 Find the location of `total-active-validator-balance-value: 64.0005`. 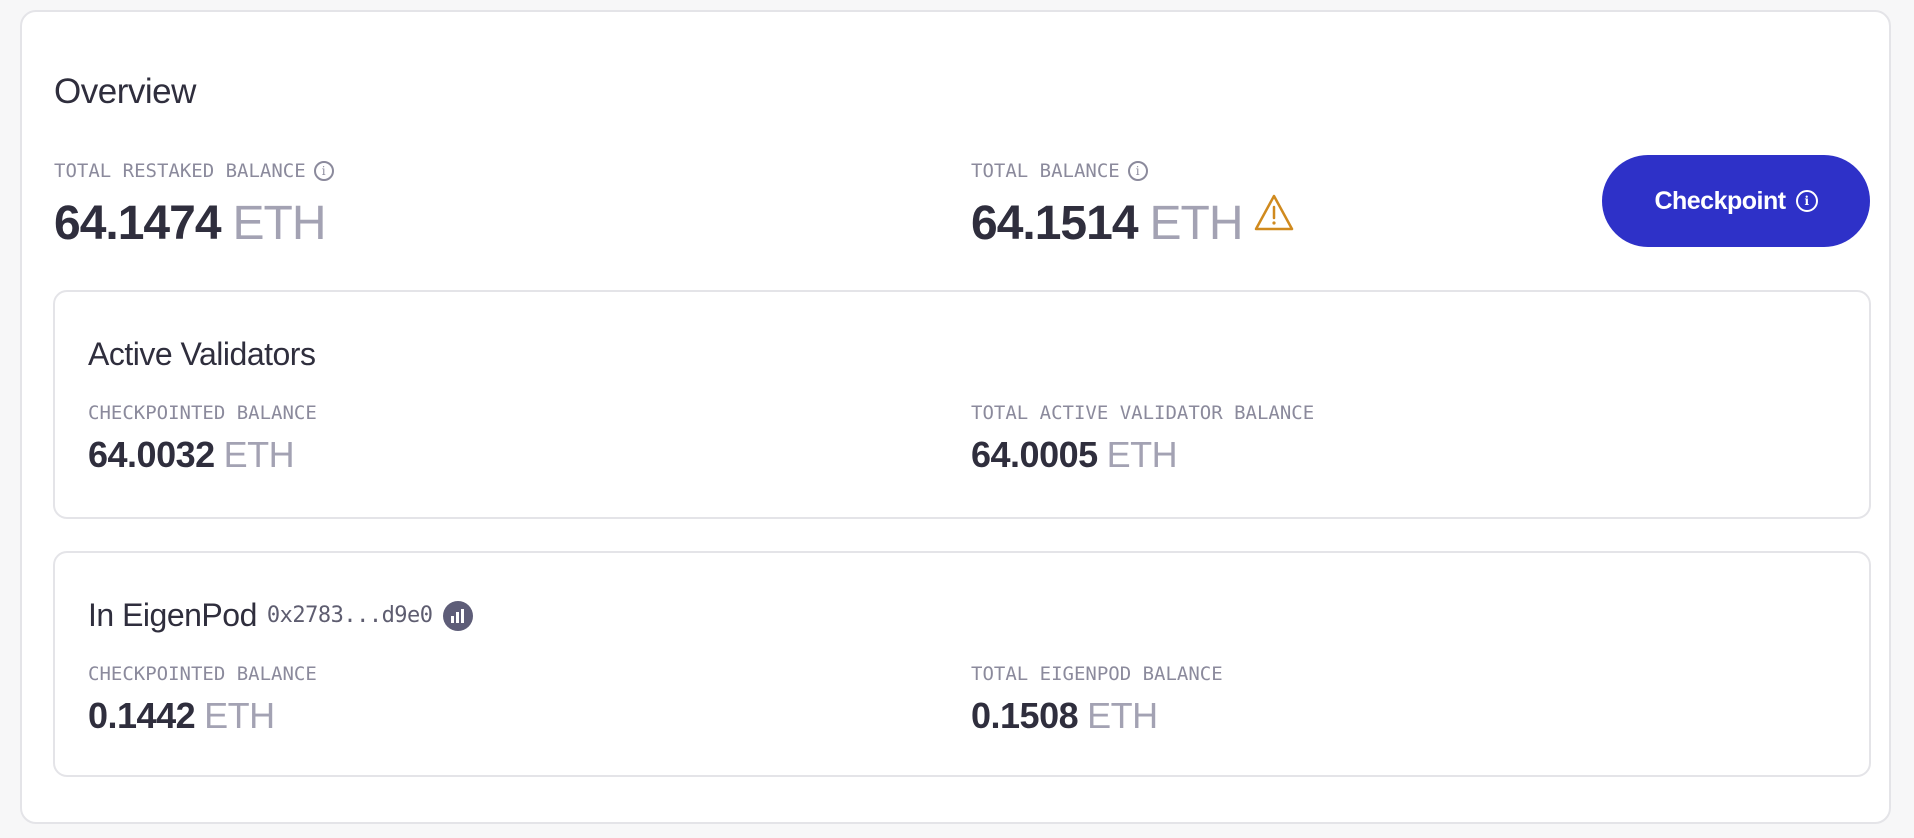

total-active-validator-balance-value: 64.0005 is located at coordinates (1034, 454).